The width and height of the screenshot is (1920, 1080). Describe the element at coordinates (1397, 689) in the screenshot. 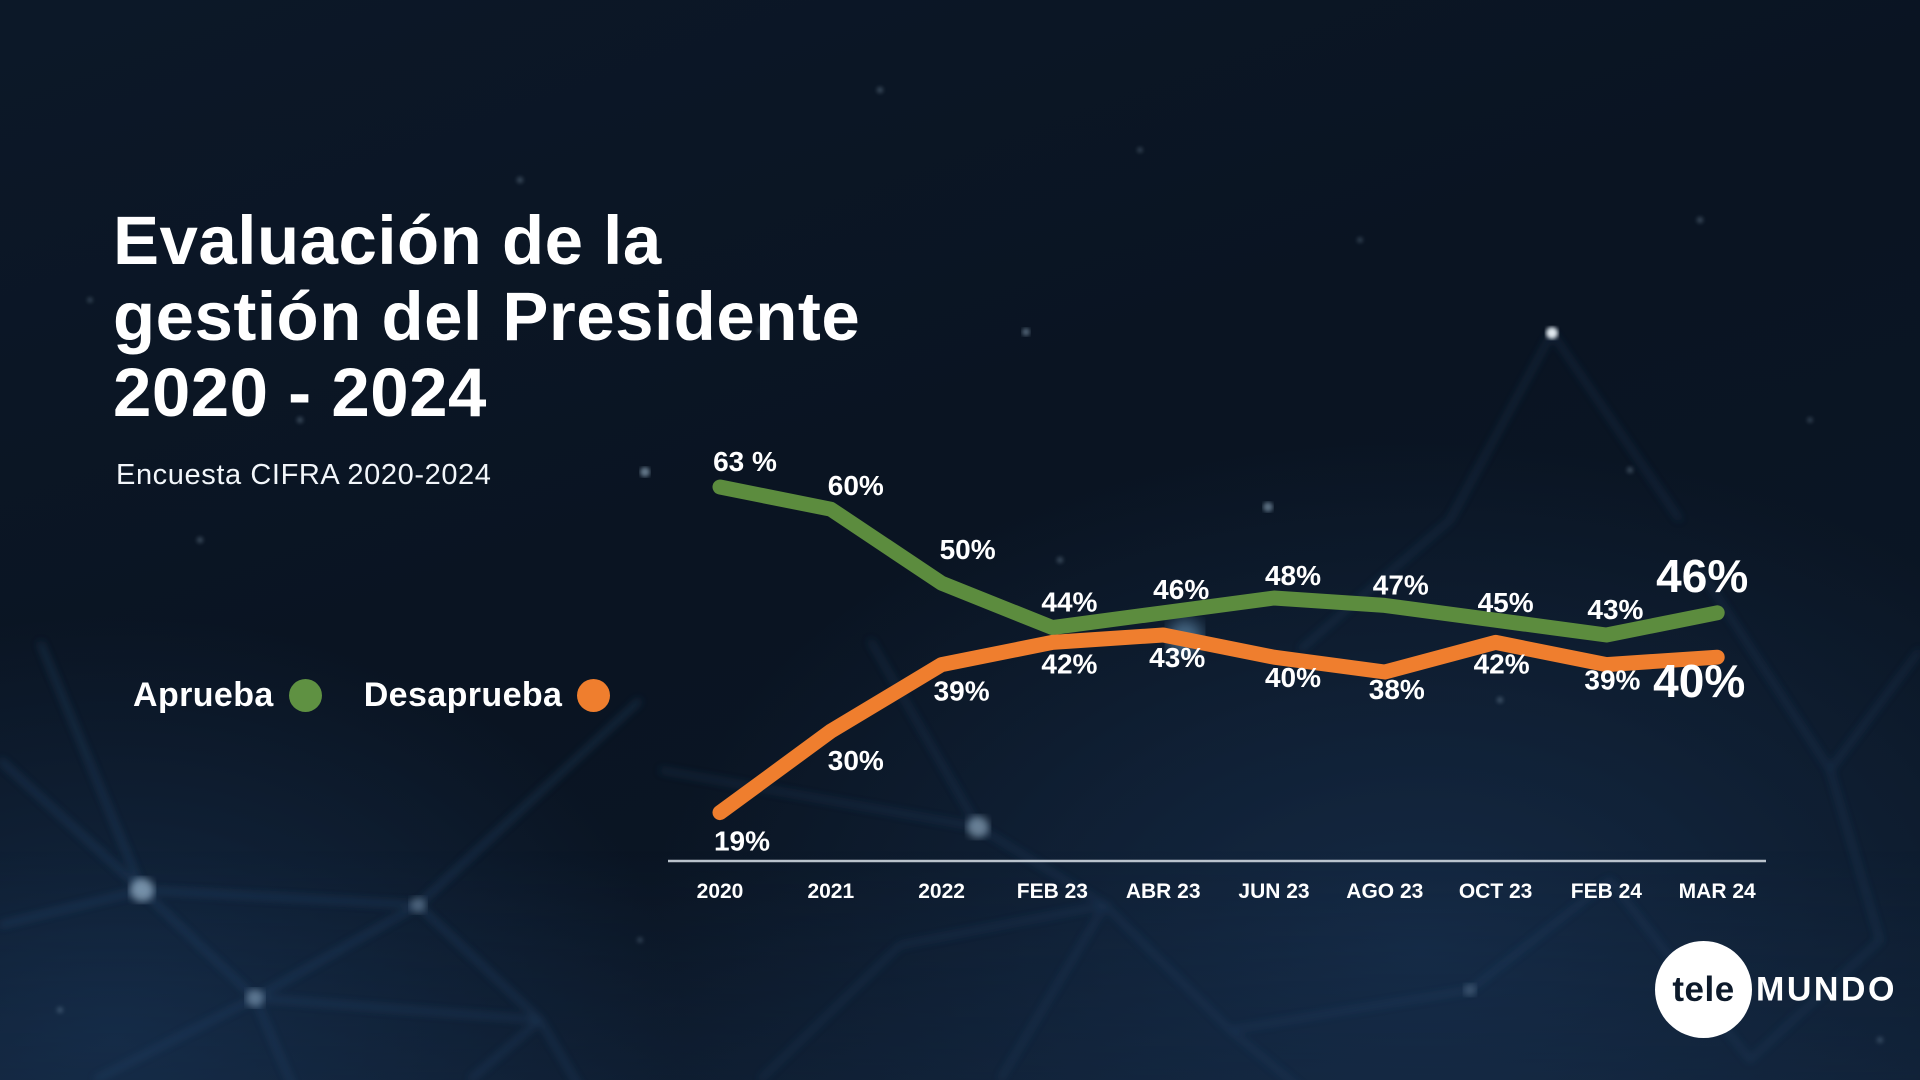

I see `desaprueba-value-label: 38%` at that location.